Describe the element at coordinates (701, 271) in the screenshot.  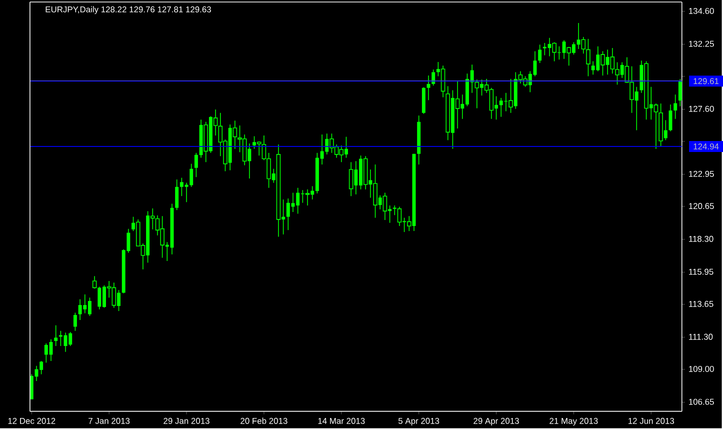
I see `y-tick-label: 115.95` at that location.